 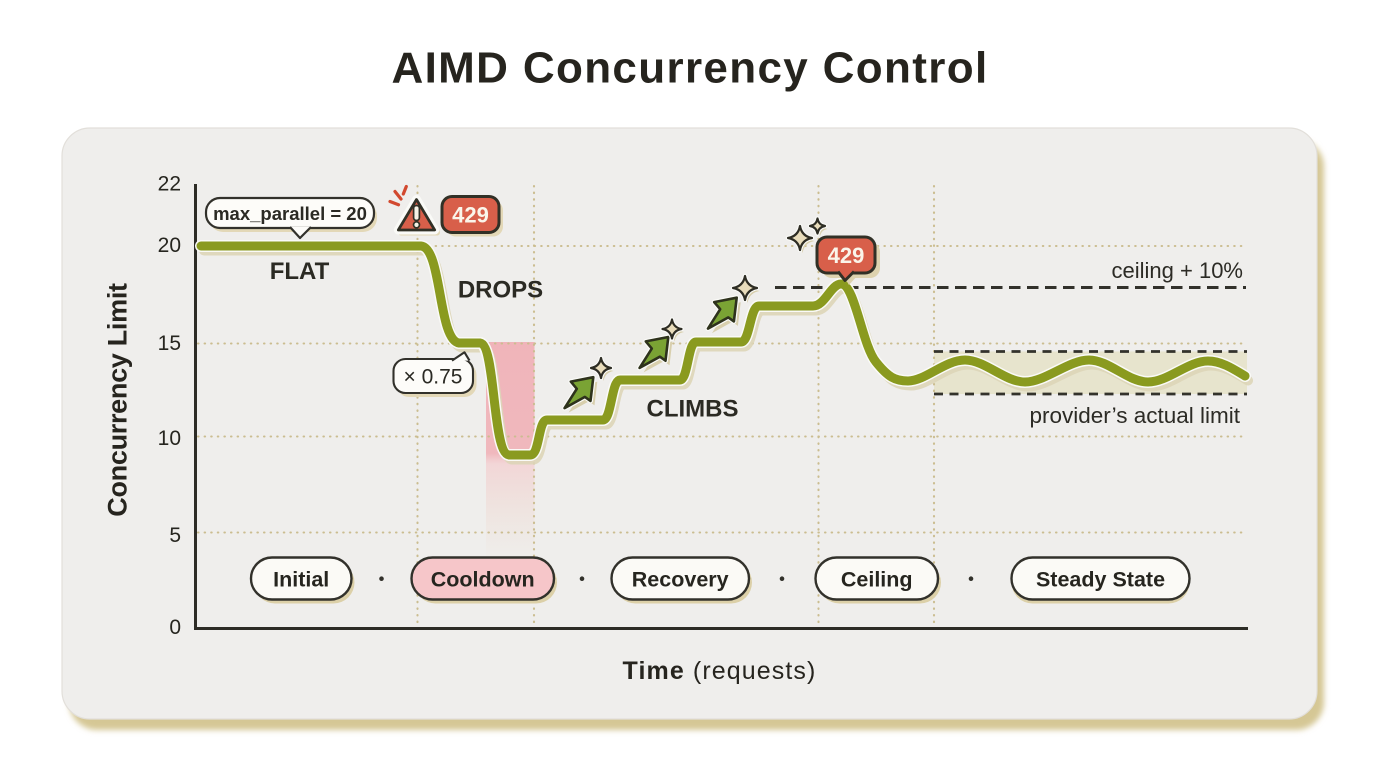 I want to click on svg-text: AIMD Concurrency Control, so click(x=689, y=68).